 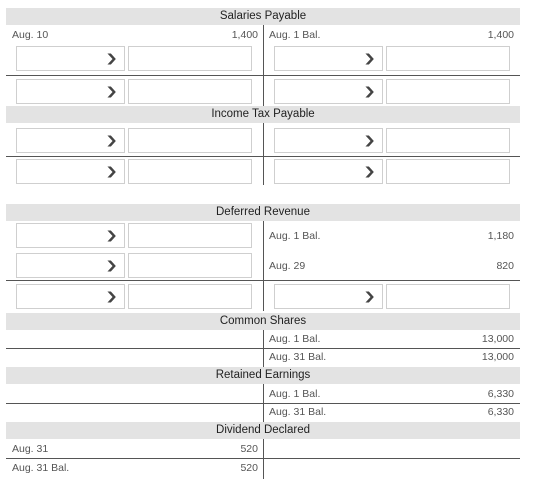 What do you see at coordinates (263, 430) in the screenshot?
I see `account-title: Dividend Declared` at bounding box center [263, 430].